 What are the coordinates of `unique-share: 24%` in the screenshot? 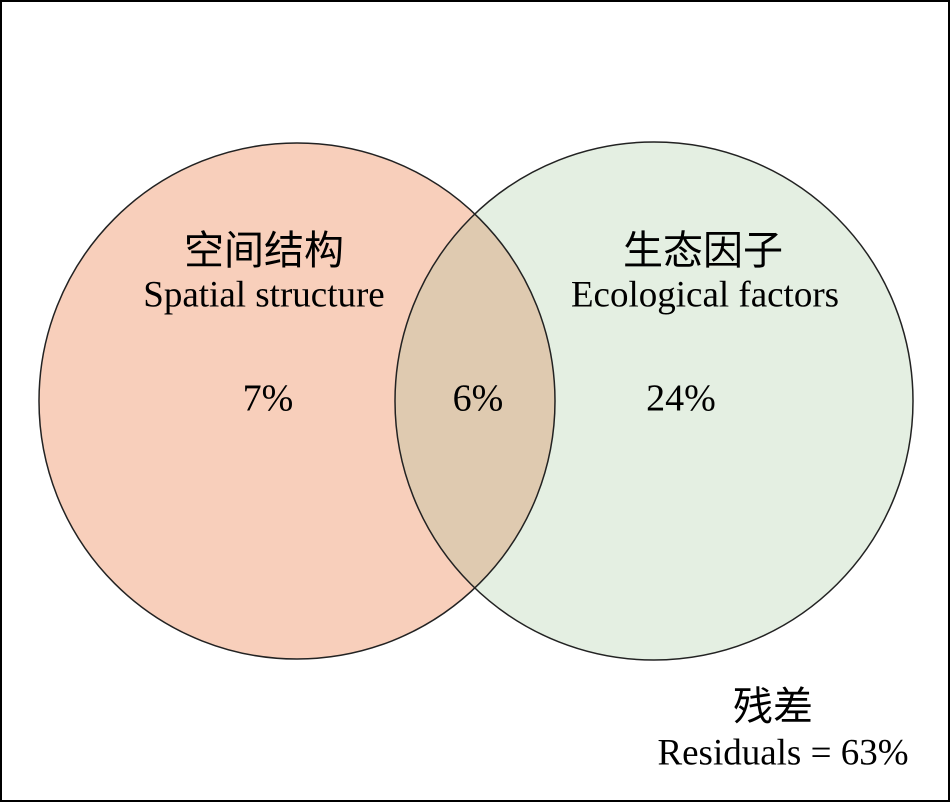 It's located at (681, 399).